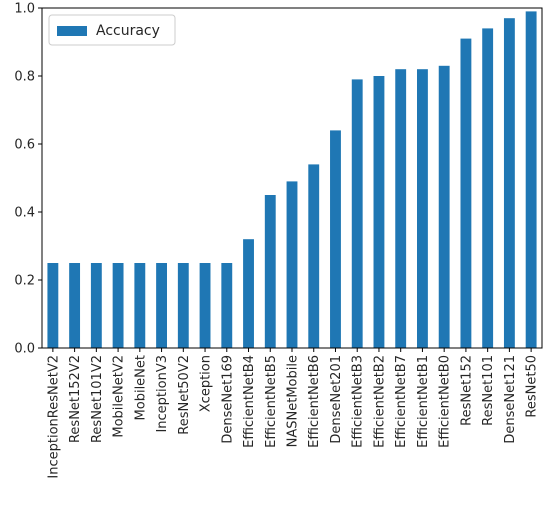  What do you see at coordinates (128, 31) in the screenshot?
I see `legend-label: Accuracy` at bounding box center [128, 31].